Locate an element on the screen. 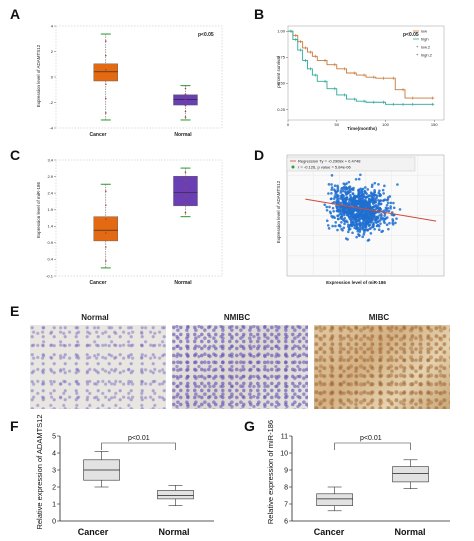 This screenshot has height=541, width=474. panel-c-frame is located at coordinates (139, 218).